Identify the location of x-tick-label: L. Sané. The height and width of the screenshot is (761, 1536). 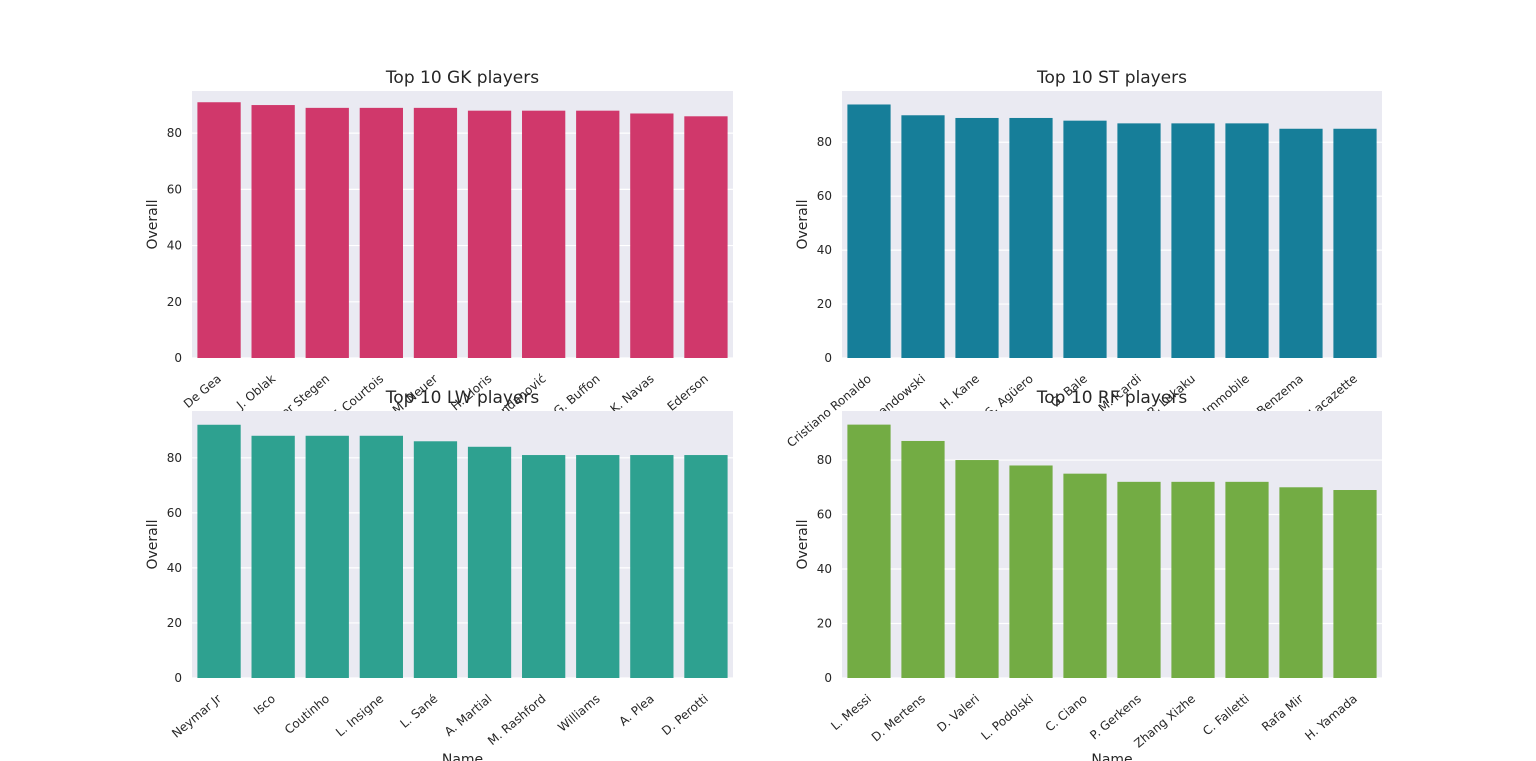
(418, 711).